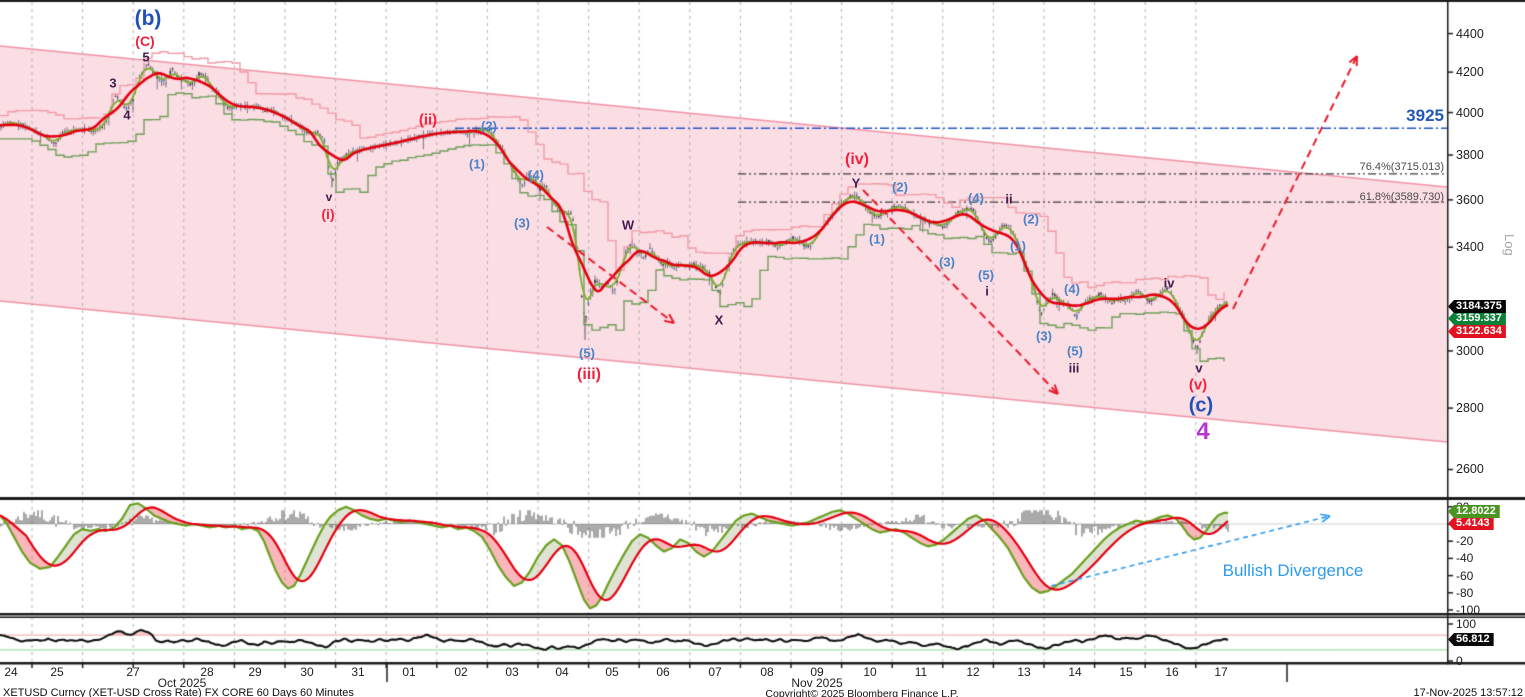 This screenshot has height=697, width=1525. Describe the element at coordinates (1470, 350) in the screenshot. I see `main-axis-tick-label: 3000` at that location.